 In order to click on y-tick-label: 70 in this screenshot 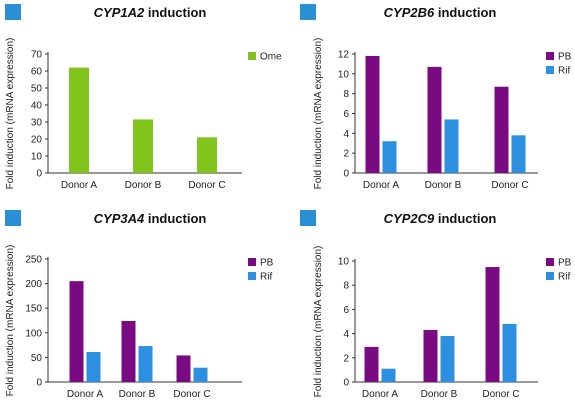, I will do `click(37, 55)`.